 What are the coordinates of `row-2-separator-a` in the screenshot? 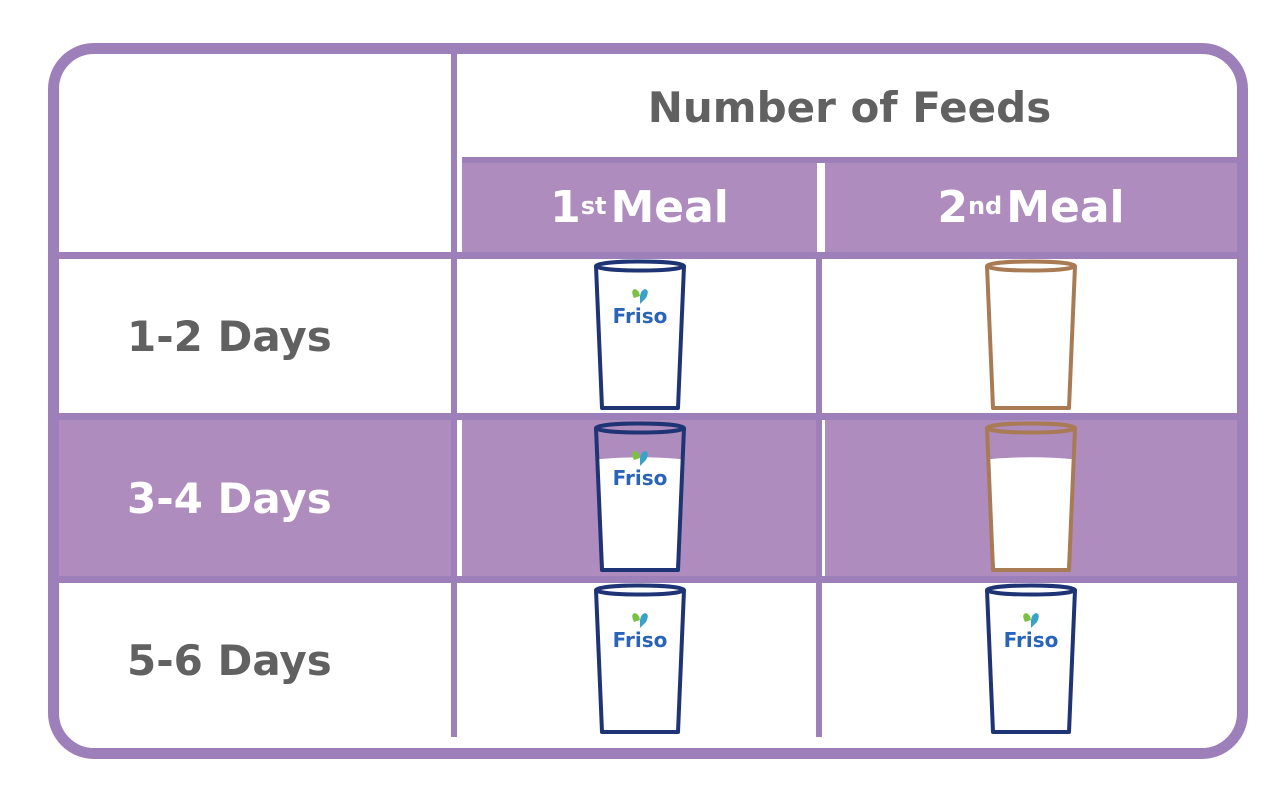 It's located at (459, 498).